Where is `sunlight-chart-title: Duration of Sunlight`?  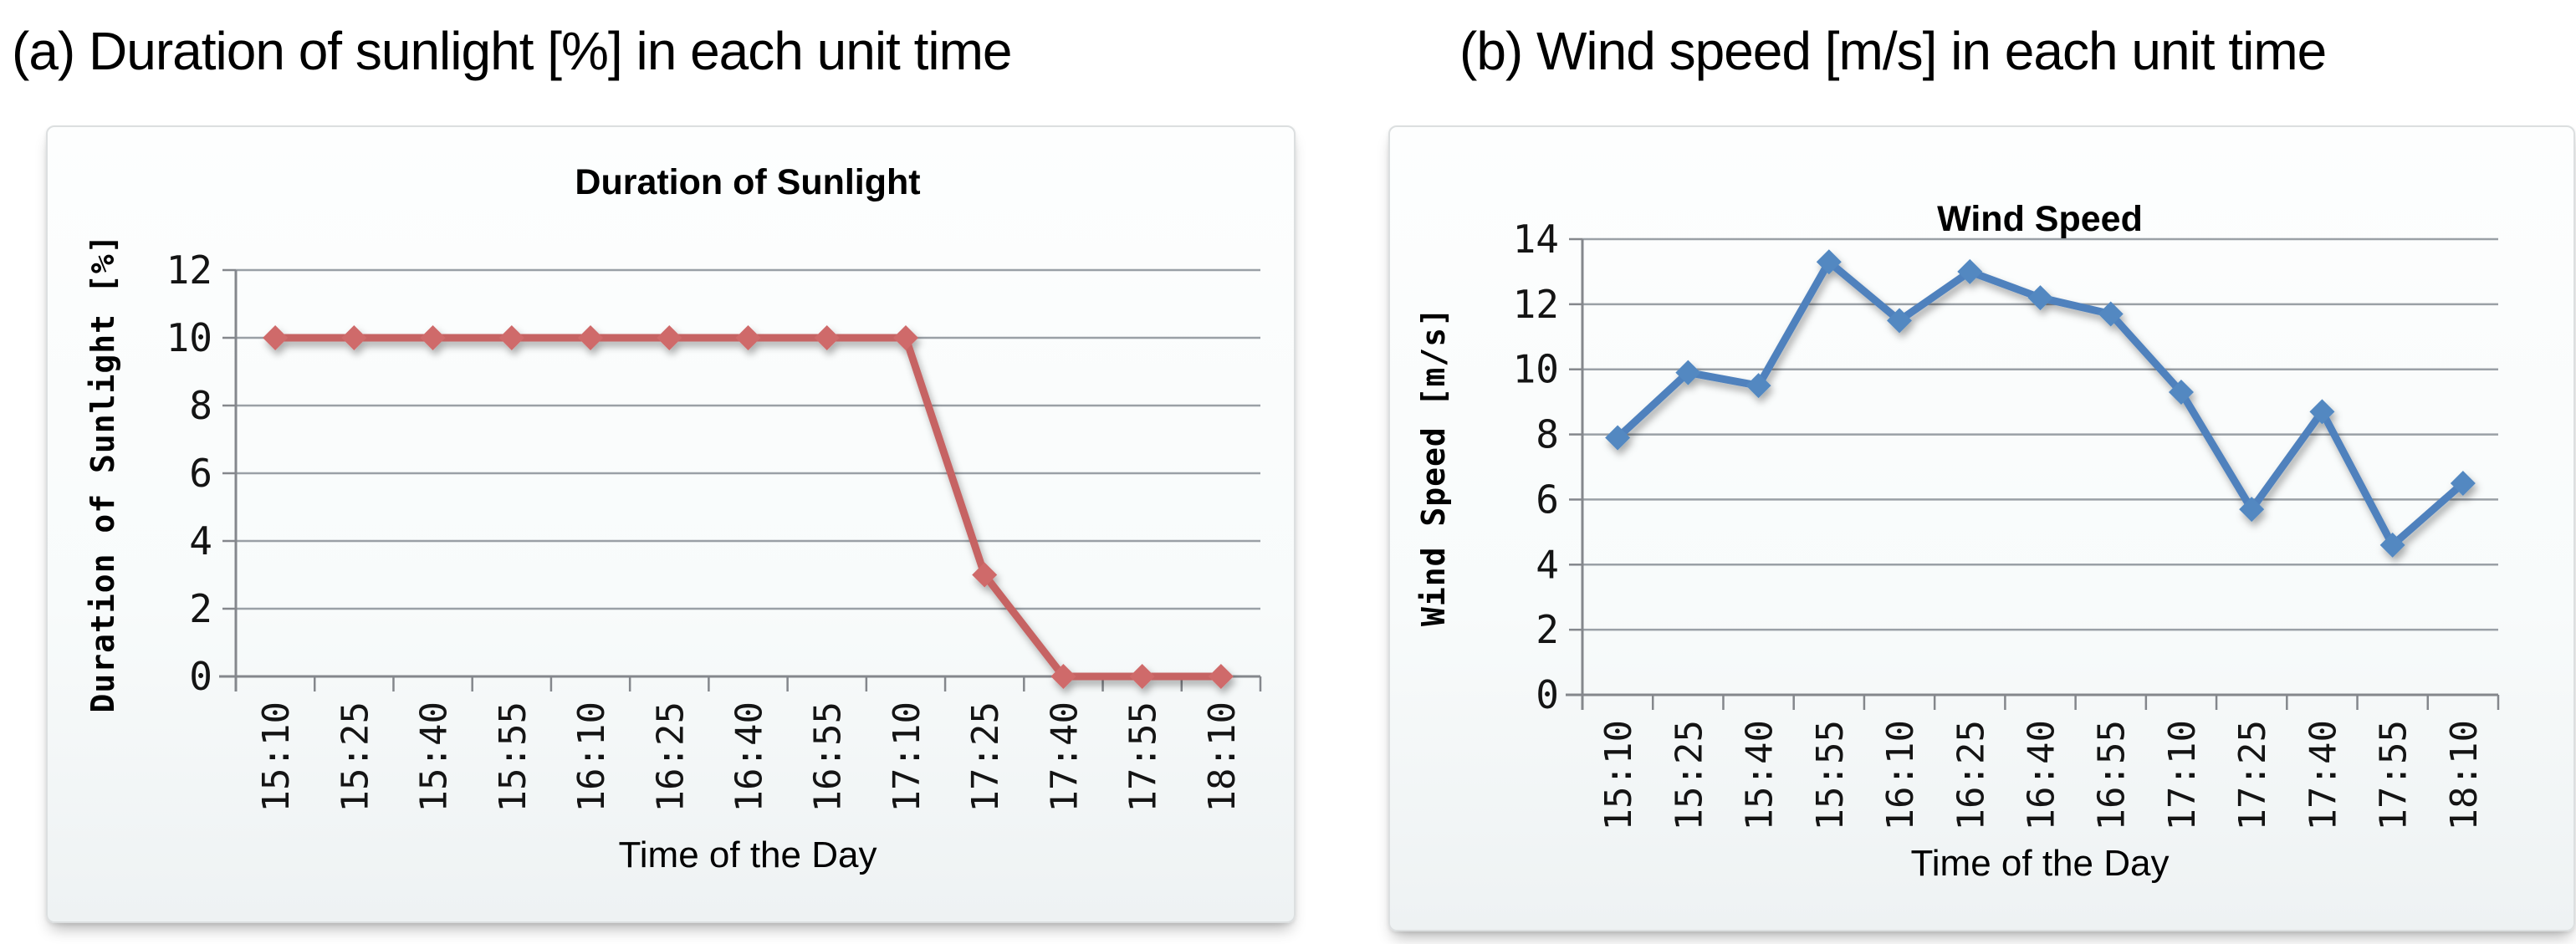 sunlight-chart-title: Duration of Sunlight is located at coordinates (748, 182).